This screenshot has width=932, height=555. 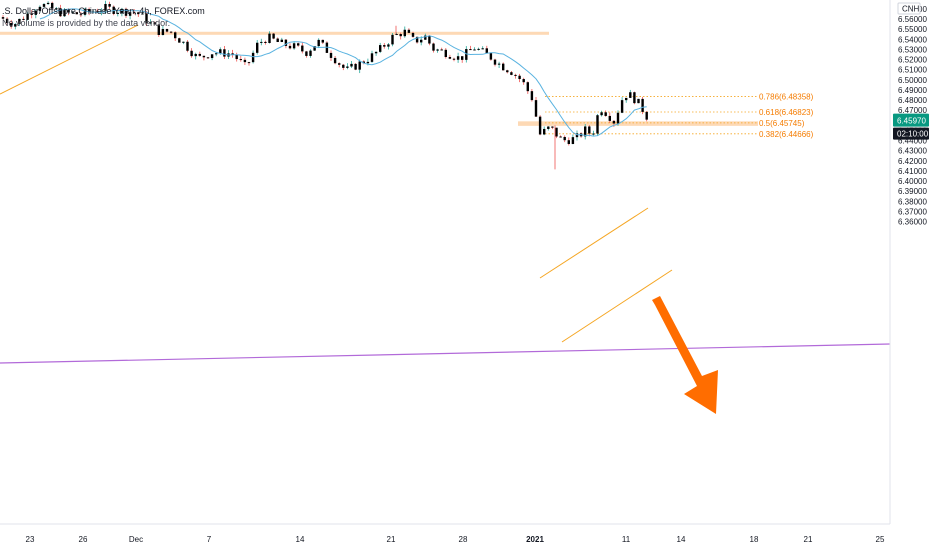 I want to click on down-arrow, so click(x=685, y=355).